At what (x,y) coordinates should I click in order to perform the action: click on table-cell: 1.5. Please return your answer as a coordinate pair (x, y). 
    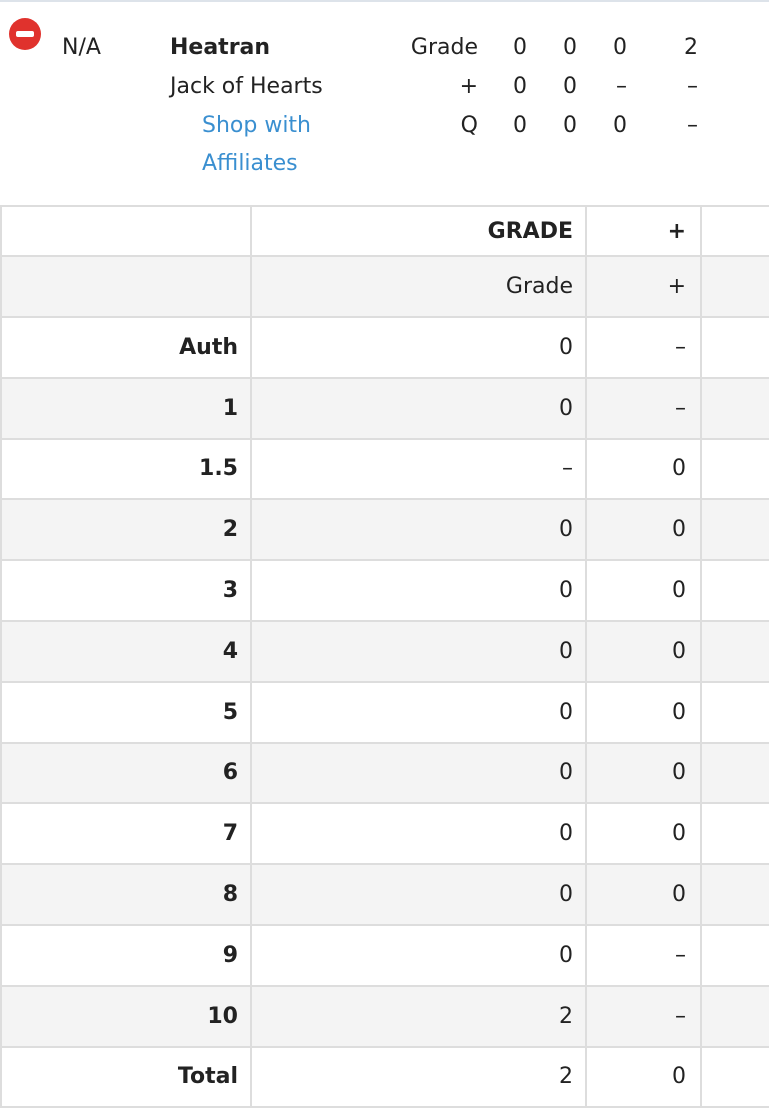
    Looking at the image, I should click on (126, 469).